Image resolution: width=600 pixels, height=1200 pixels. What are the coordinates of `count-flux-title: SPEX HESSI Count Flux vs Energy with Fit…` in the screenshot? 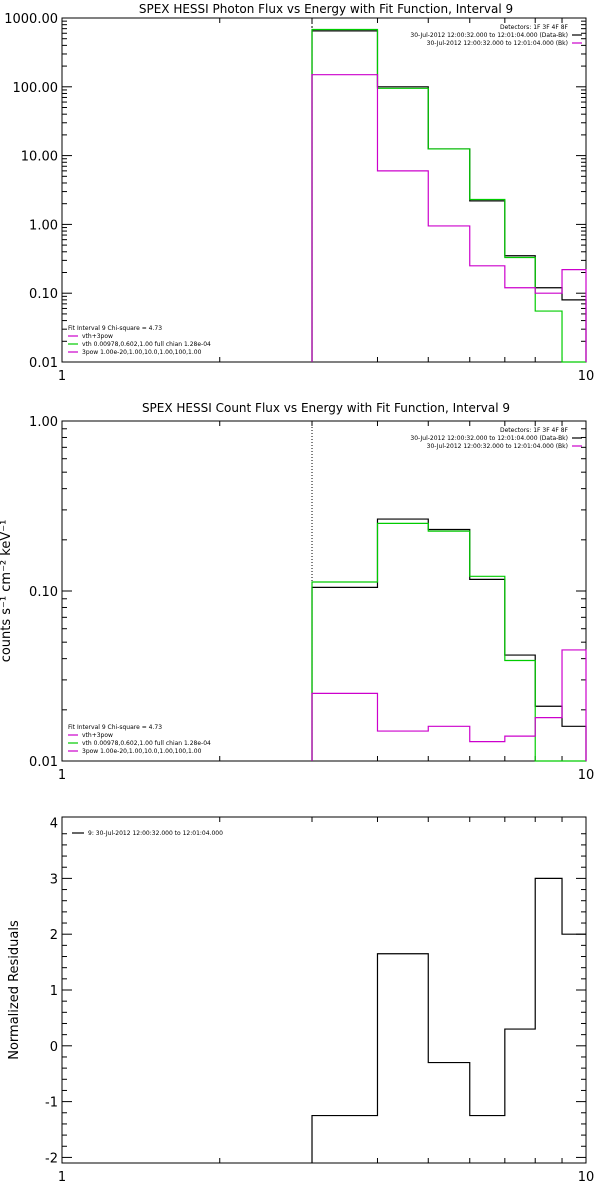 It's located at (326, 408).